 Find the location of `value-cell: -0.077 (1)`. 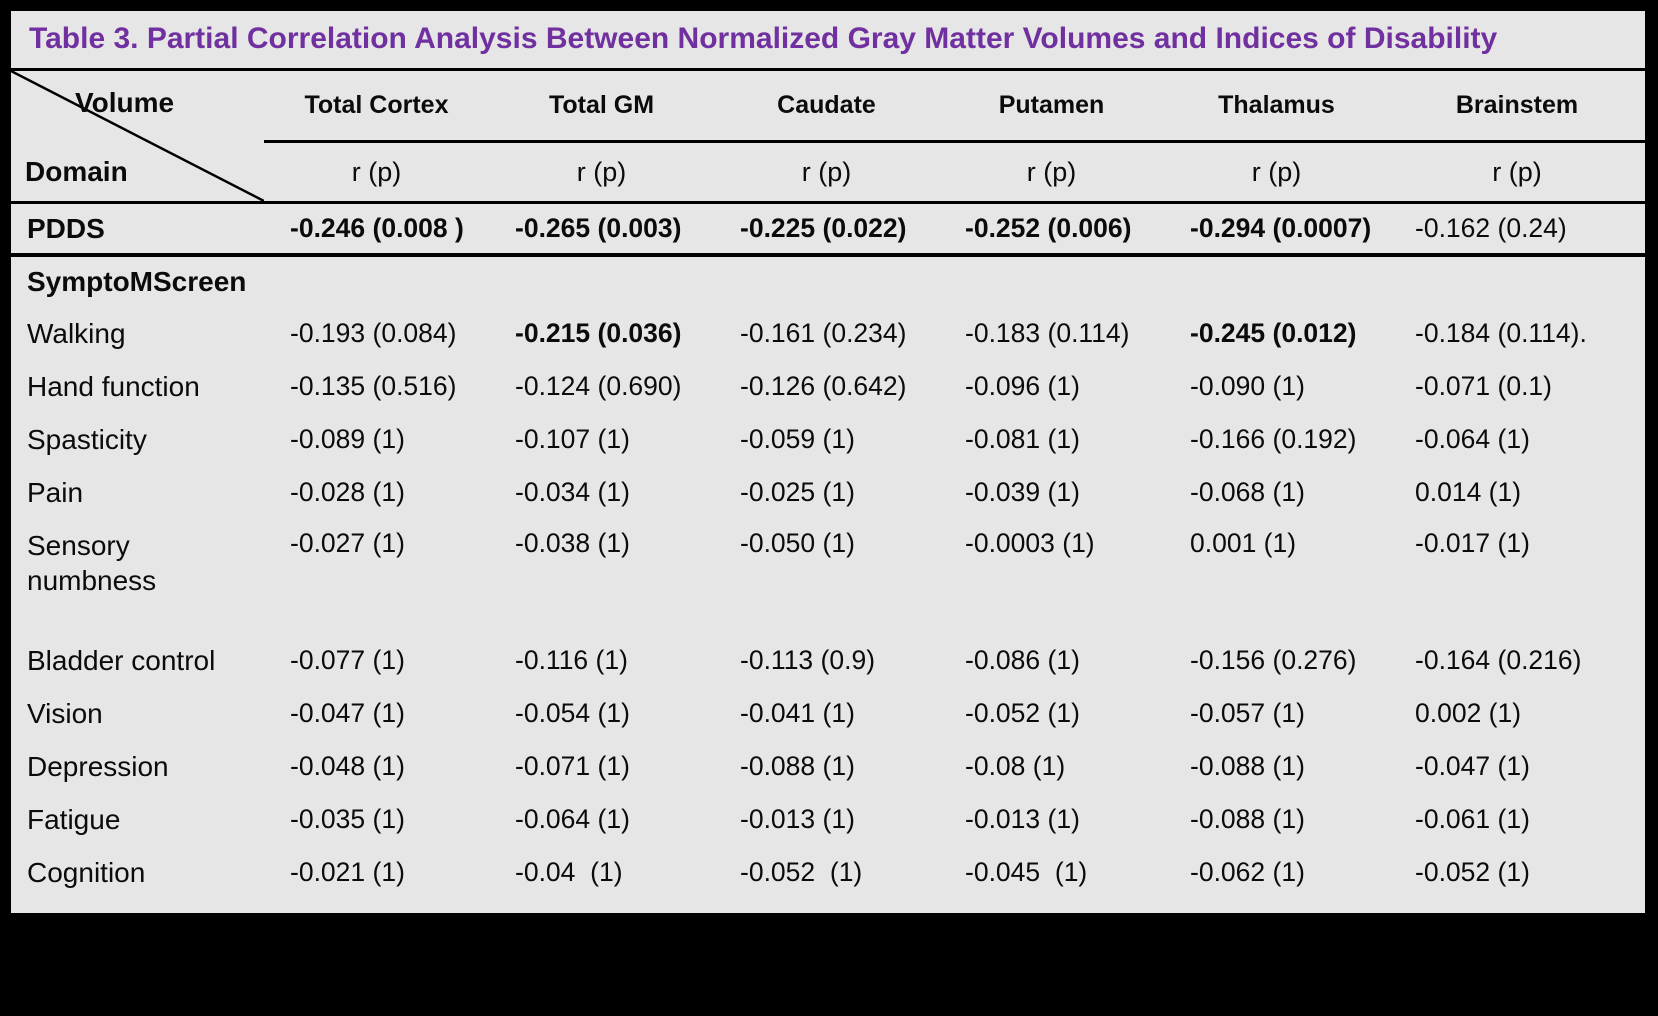

value-cell: -0.077 (1) is located at coordinates (347, 660).